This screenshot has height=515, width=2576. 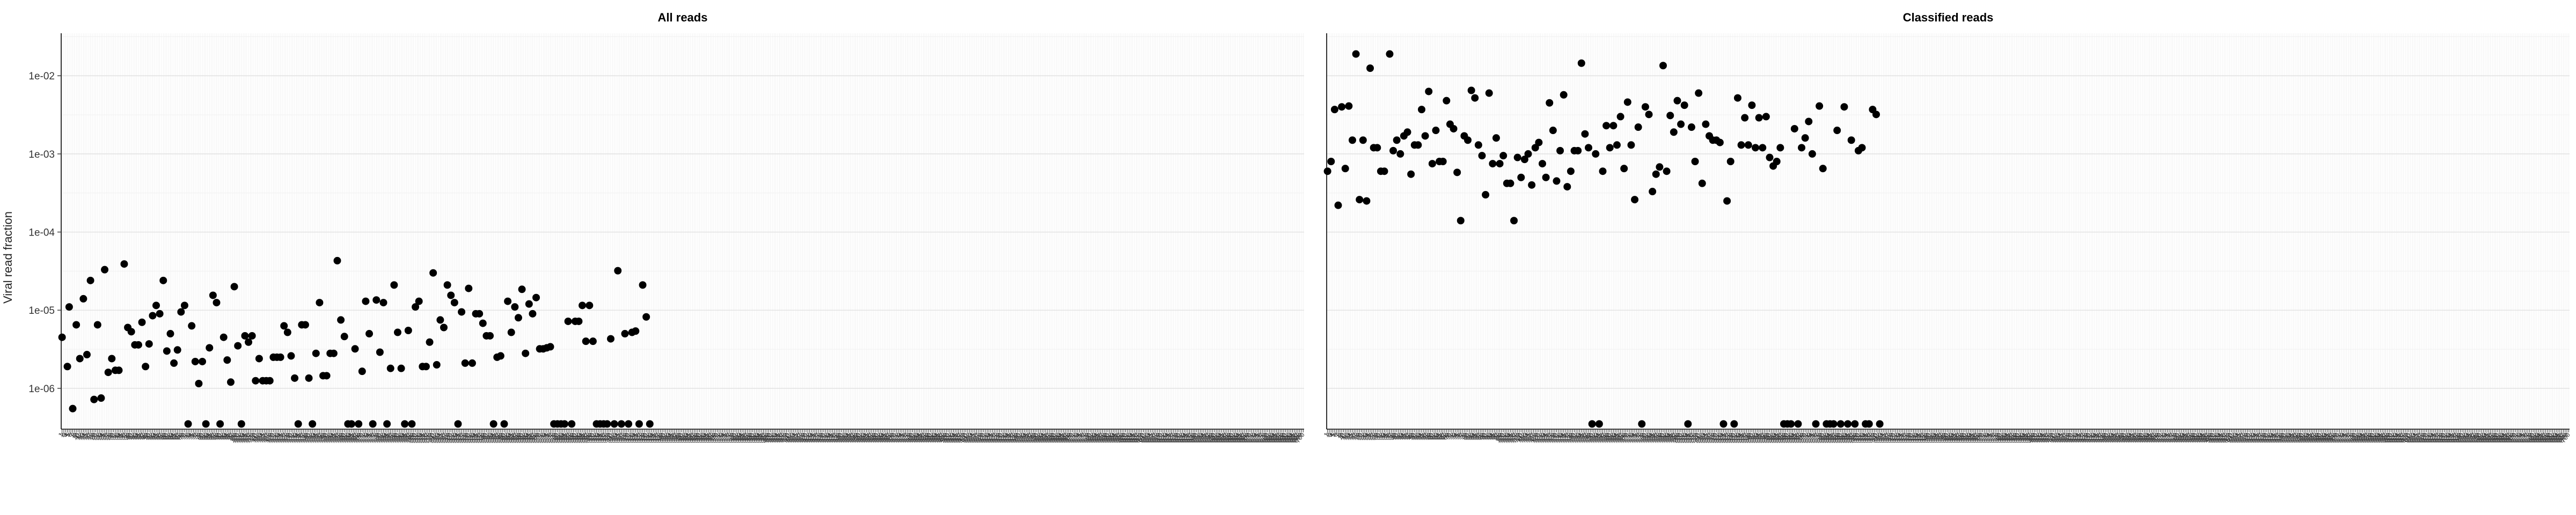 I want to click on panel-title: All reads, so click(x=683, y=17).